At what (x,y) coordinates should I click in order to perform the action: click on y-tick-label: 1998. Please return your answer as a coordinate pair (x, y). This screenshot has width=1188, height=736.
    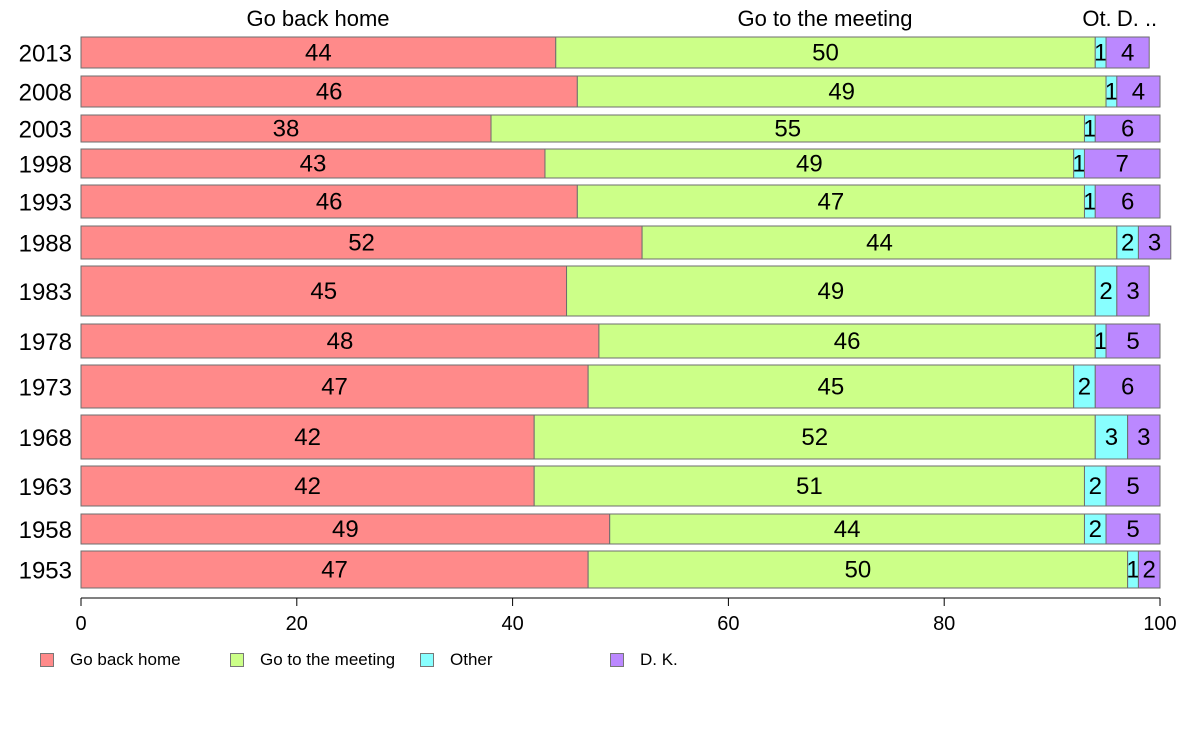
    Looking at the image, I should click on (45, 165).